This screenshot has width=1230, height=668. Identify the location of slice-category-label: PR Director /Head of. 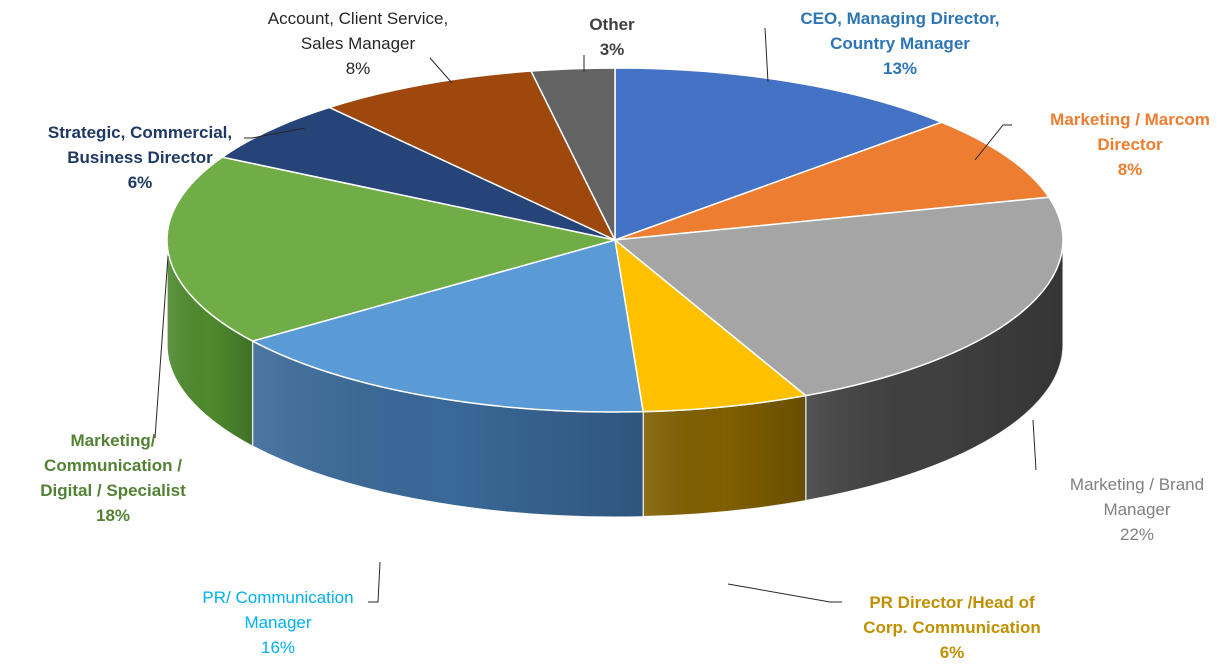
(952, 602).